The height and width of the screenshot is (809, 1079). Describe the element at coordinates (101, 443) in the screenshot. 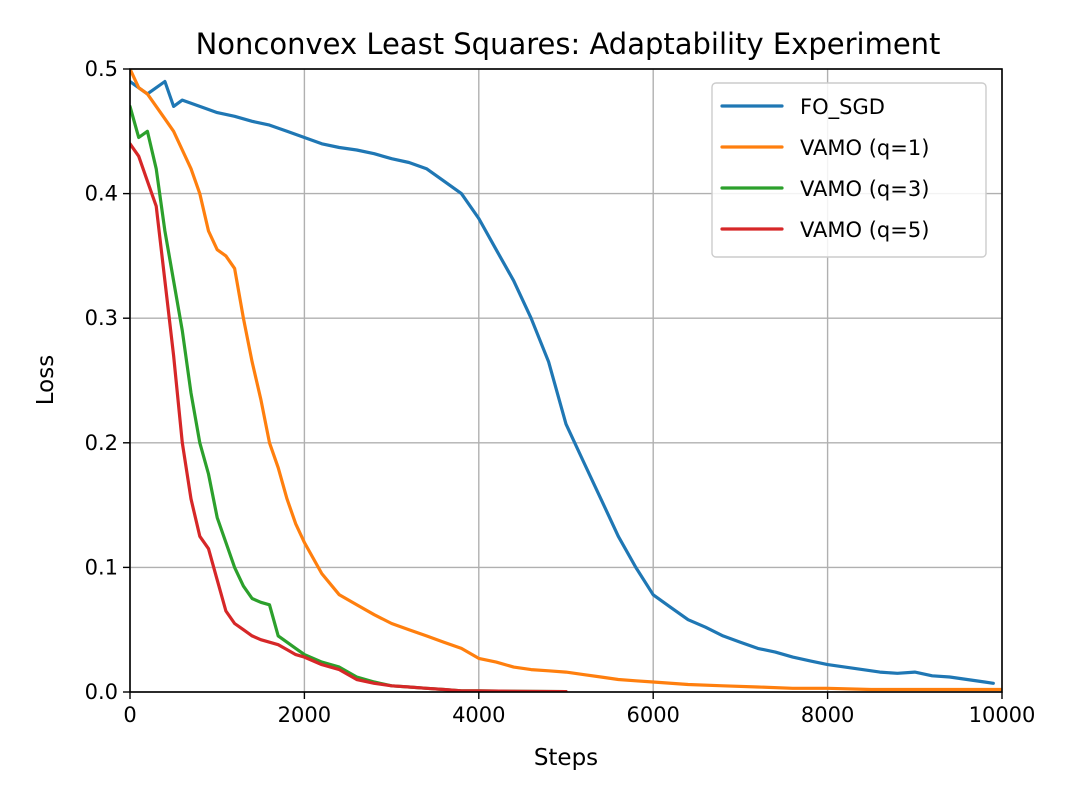

I see `y-tick-label: 0.2` at that location.